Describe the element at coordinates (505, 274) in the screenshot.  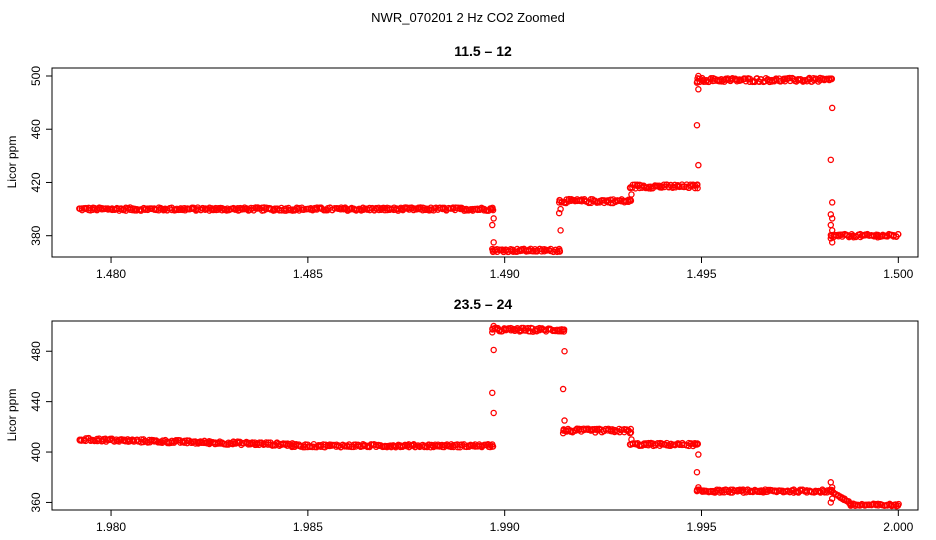
I see `x-tick-label: 1.490` at that location.